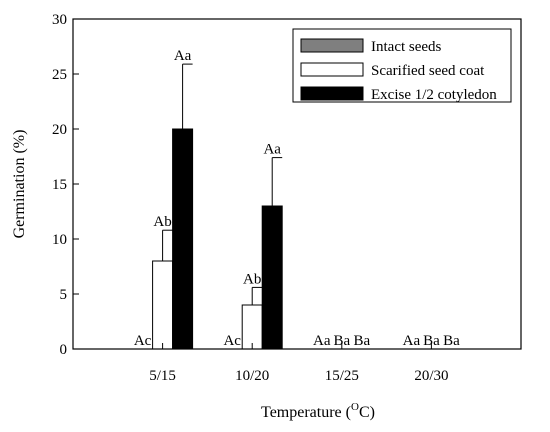 This screenshot has width=550, height=432. Describe the element at coordinates (322, 341) in the screenshot. I see `sig-label-s0-c2: Aa` at that location.